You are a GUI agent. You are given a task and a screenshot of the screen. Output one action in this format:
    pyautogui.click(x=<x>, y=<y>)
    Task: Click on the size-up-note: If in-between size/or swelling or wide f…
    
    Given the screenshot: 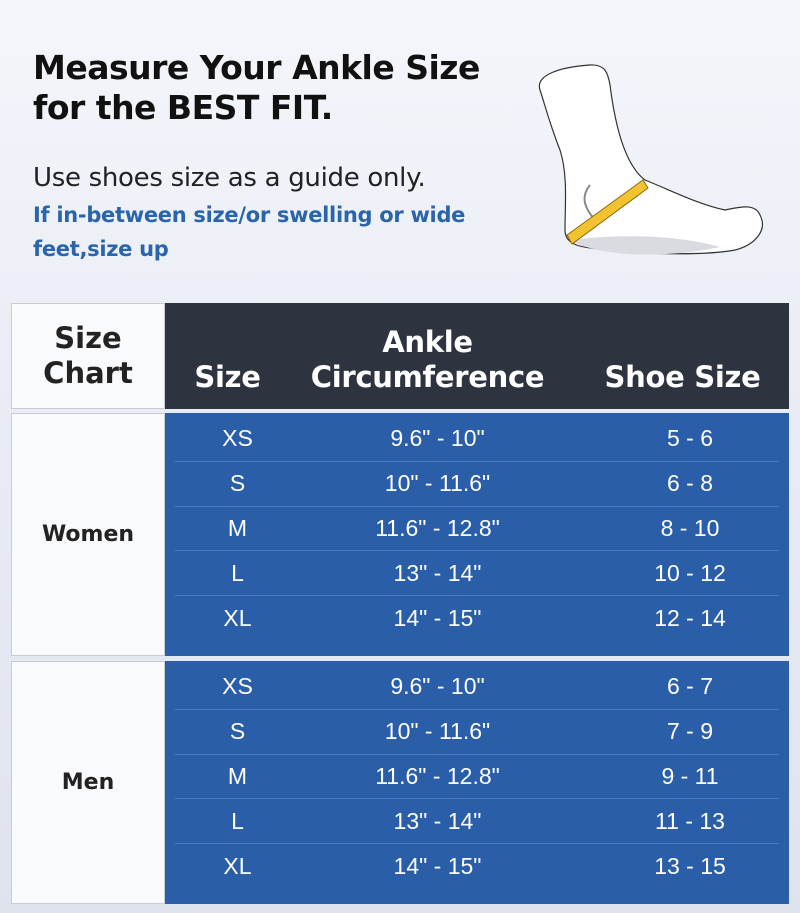 What is the action you would take?
    pyautogui.click(x=249, y=232)
    